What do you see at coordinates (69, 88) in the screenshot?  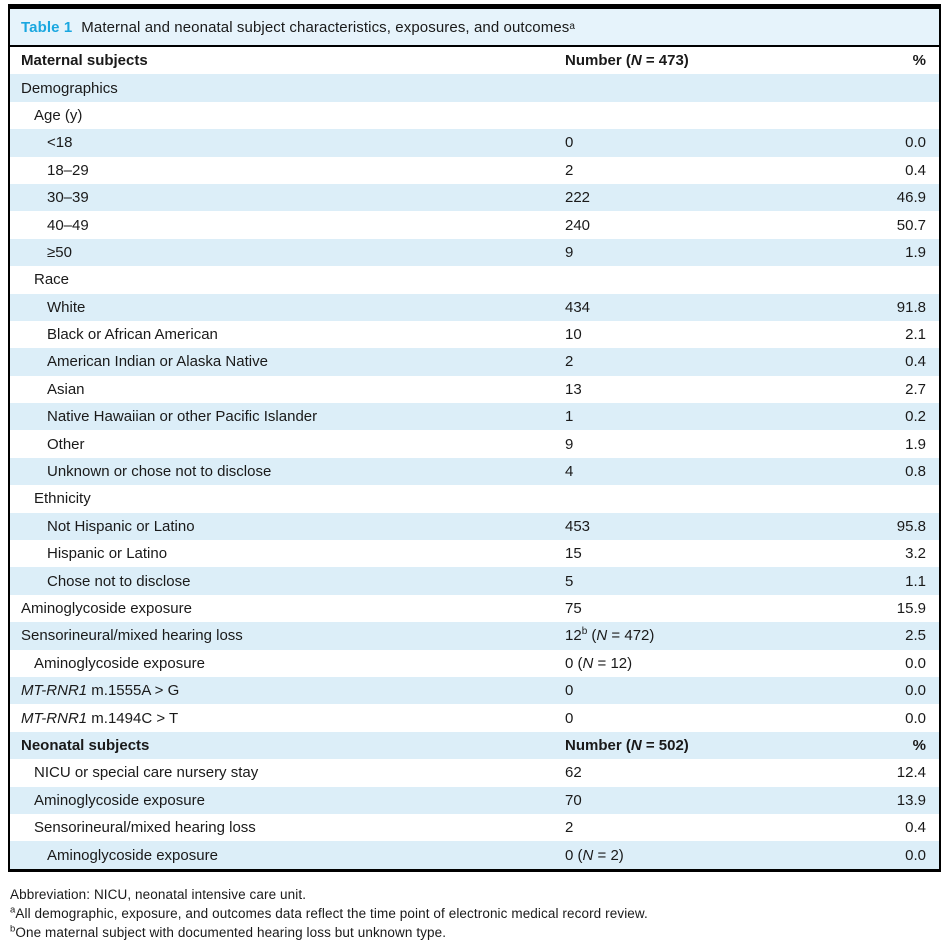 I see `row-label: Demographics` at bounding box center [69, 88].